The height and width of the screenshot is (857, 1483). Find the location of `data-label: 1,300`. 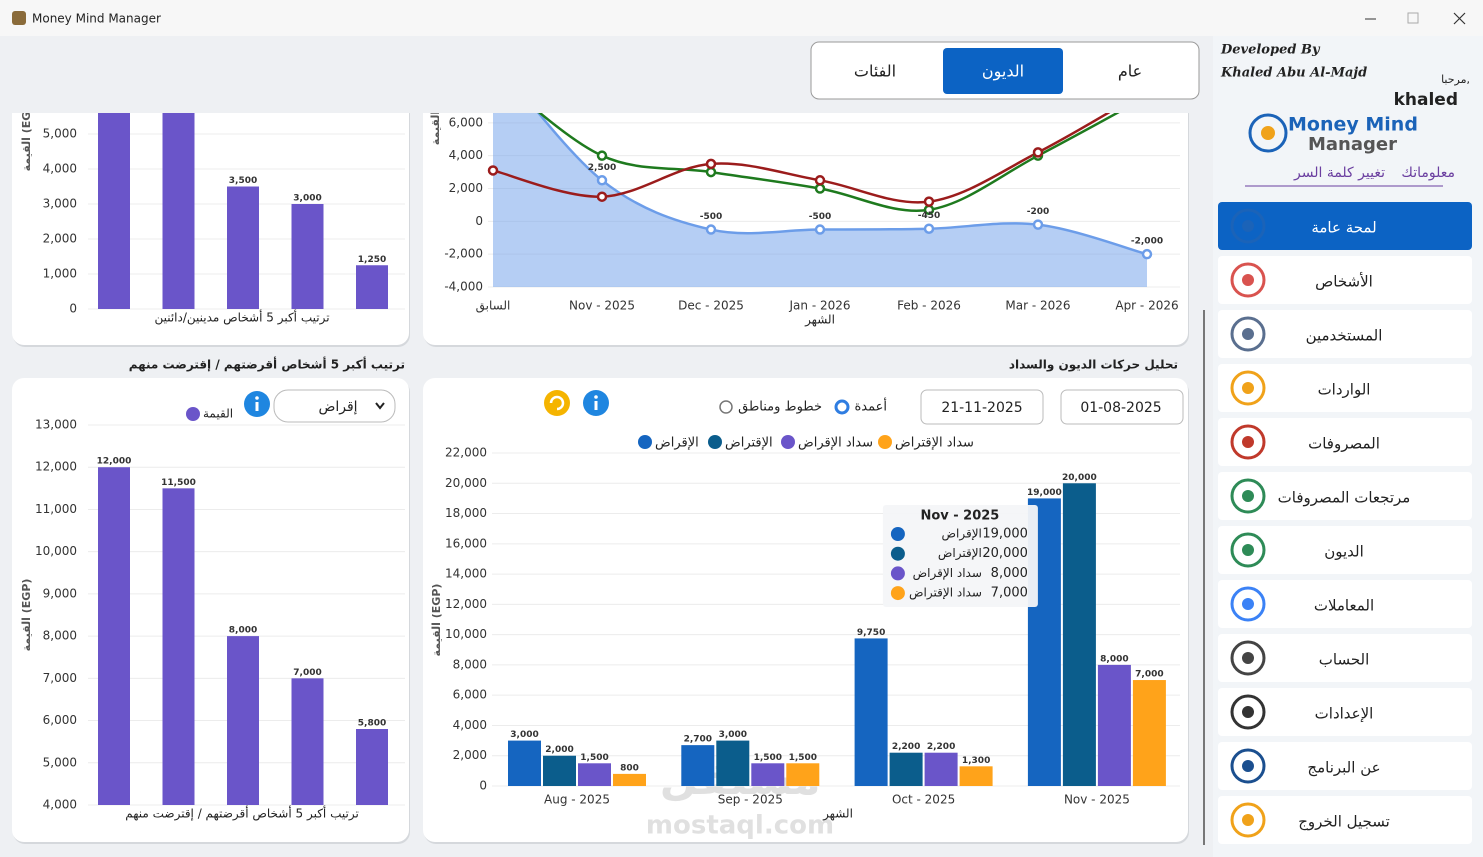

data-label: 1,300 is located at coordinates (976, 761).